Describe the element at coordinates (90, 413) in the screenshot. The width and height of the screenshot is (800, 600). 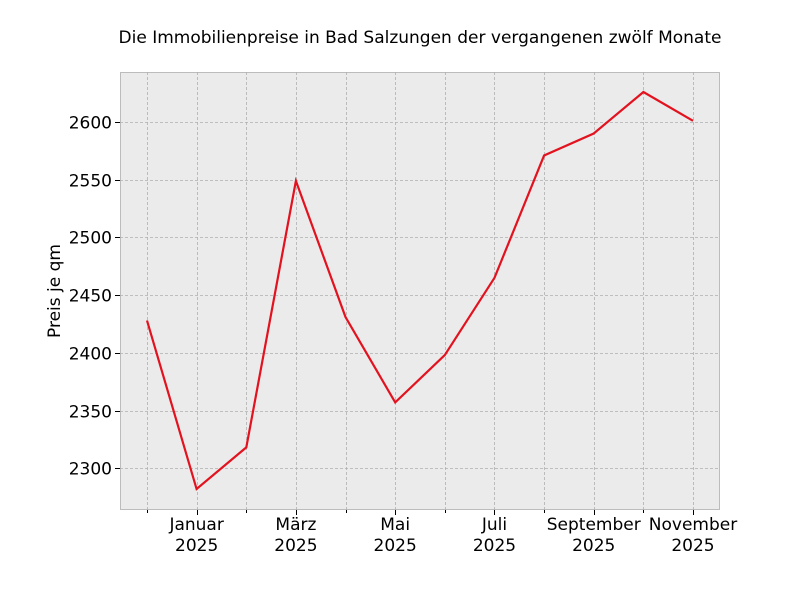
I see `y-tick-label: 2350` at that location.